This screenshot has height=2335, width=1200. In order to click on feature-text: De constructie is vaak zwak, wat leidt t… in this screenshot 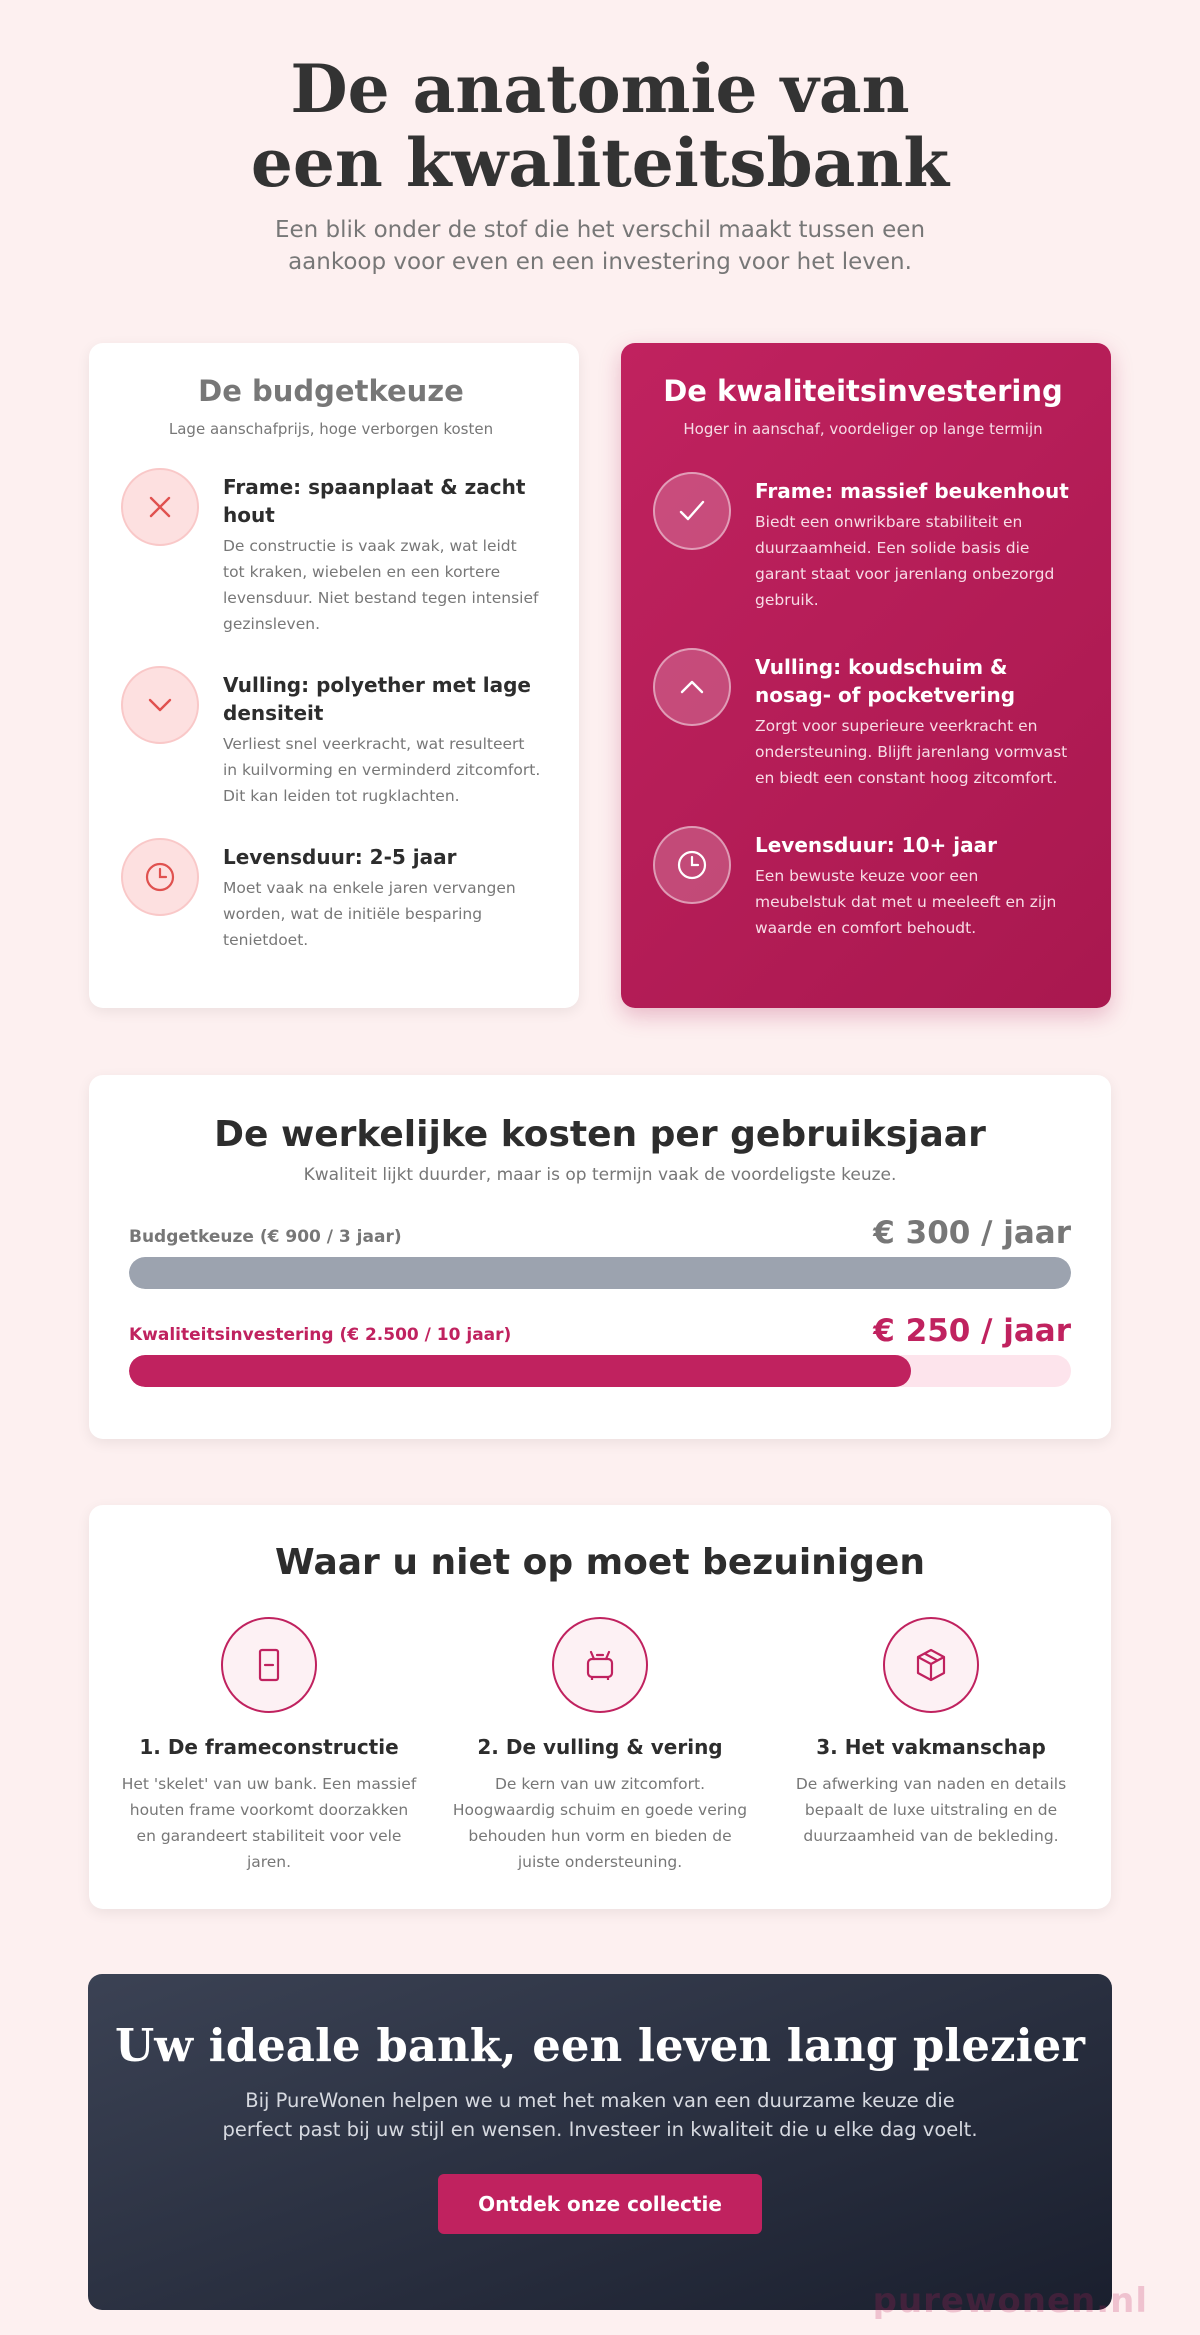, I will do `click(381, 585)`.